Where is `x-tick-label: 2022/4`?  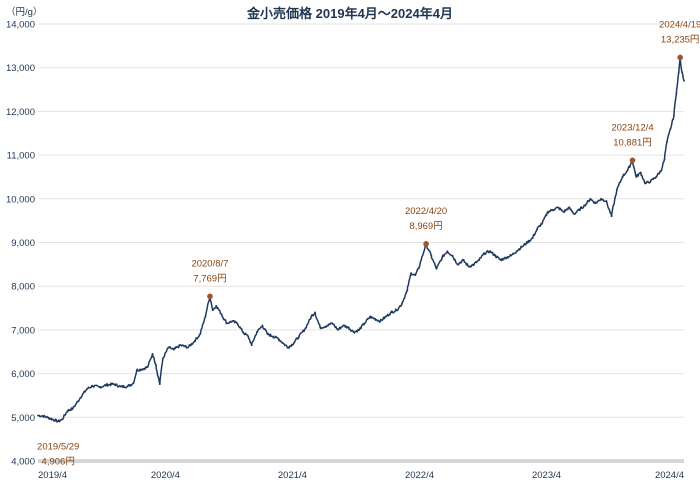
x-tick-label: 2022/4 is located at coordinates (419, 475).